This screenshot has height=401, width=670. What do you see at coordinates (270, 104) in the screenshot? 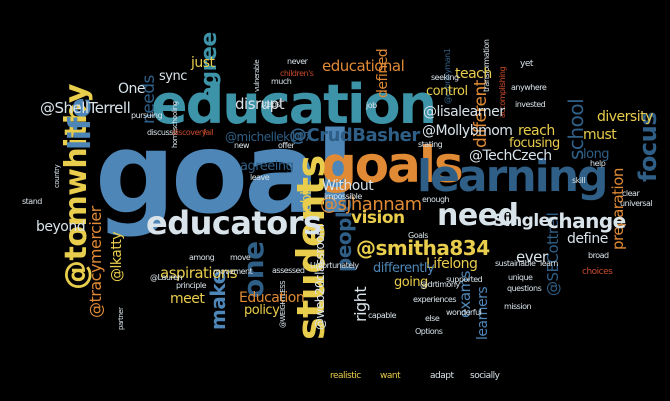
I see `word: steps` at bounding box center [270, 104].